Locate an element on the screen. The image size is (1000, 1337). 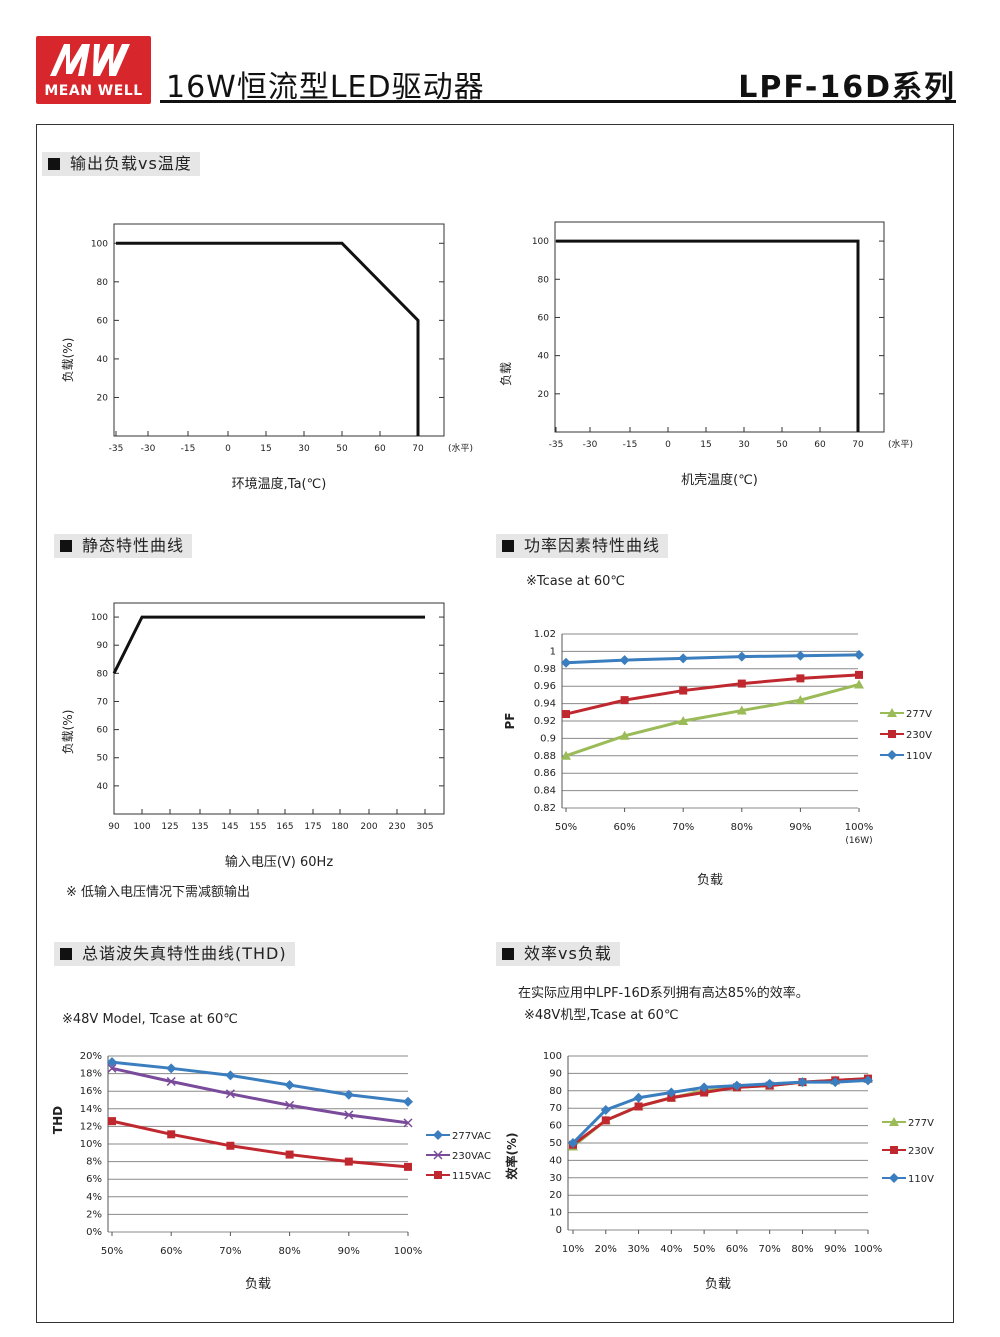
series-277VAC: 277VAC is located at coordinates (299, 1099).